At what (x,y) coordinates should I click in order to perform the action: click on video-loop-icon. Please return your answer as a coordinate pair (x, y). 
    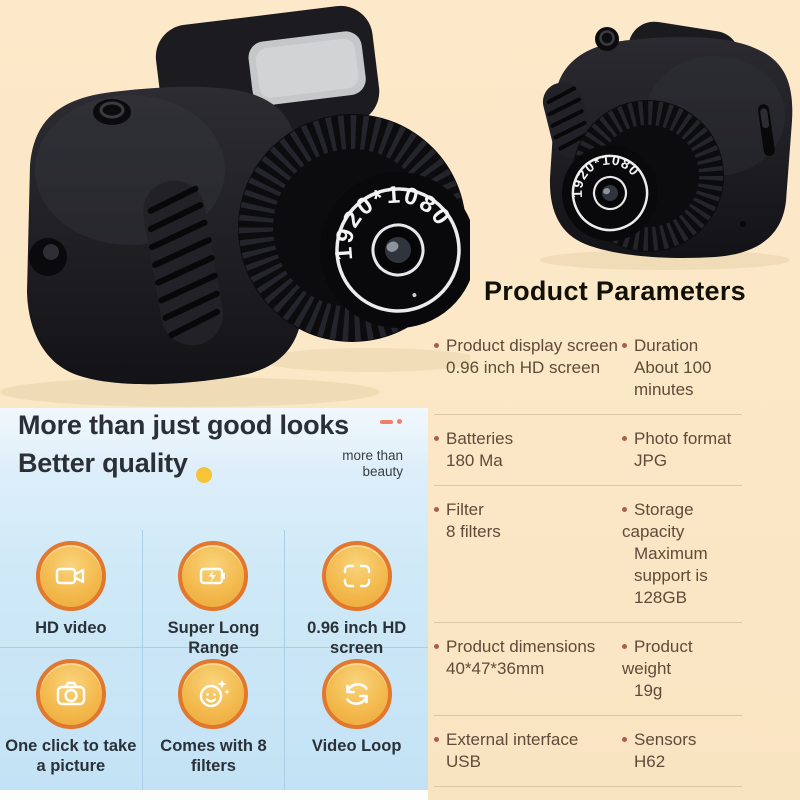
    Looking at the image, I should click on (356, 694).